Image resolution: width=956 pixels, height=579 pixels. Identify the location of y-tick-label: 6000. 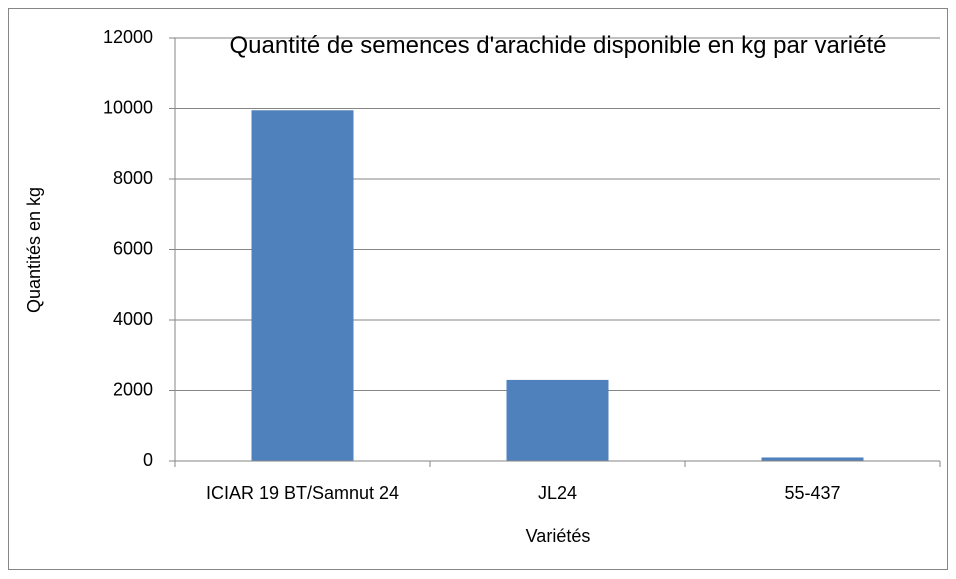
(133, 248).